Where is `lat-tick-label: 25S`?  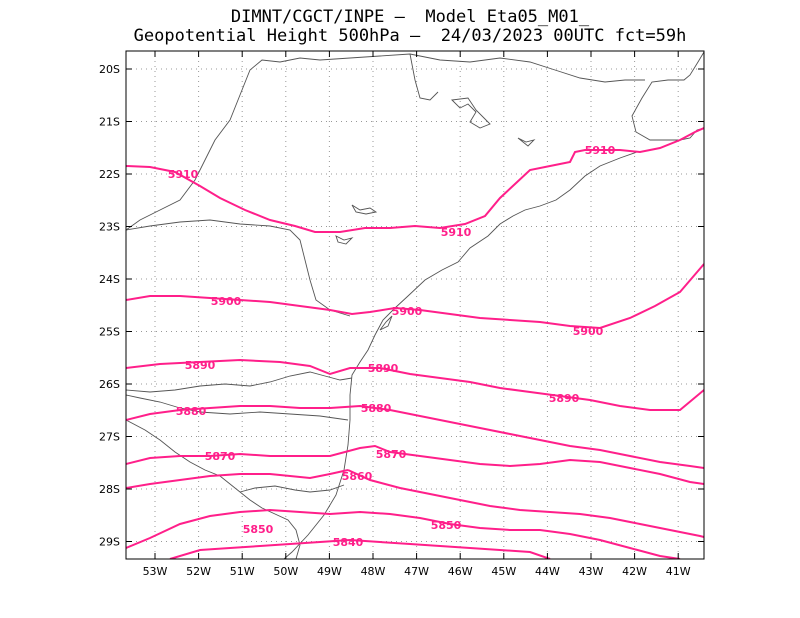
lat-tick-label: 25S is located at coordinates (109, 332).